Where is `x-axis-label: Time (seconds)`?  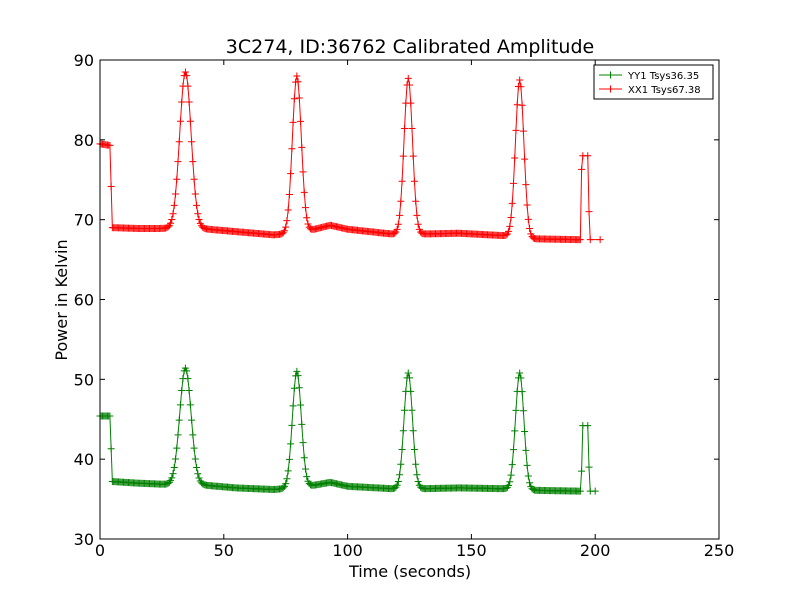 x-axis-label: Time (seconds) is located at coordinates (409, 571).